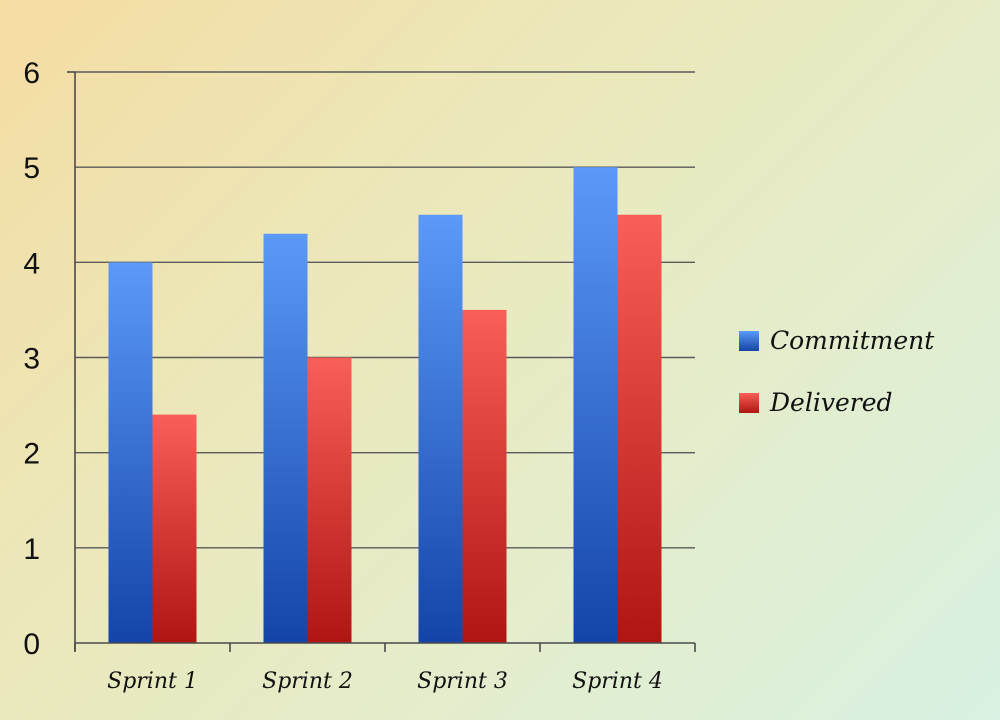 The image size is (1000, 720). Describe the element at coordinates (617, 681) in the screenshot. I see `x-tick-label: Sprint 4` at that location.